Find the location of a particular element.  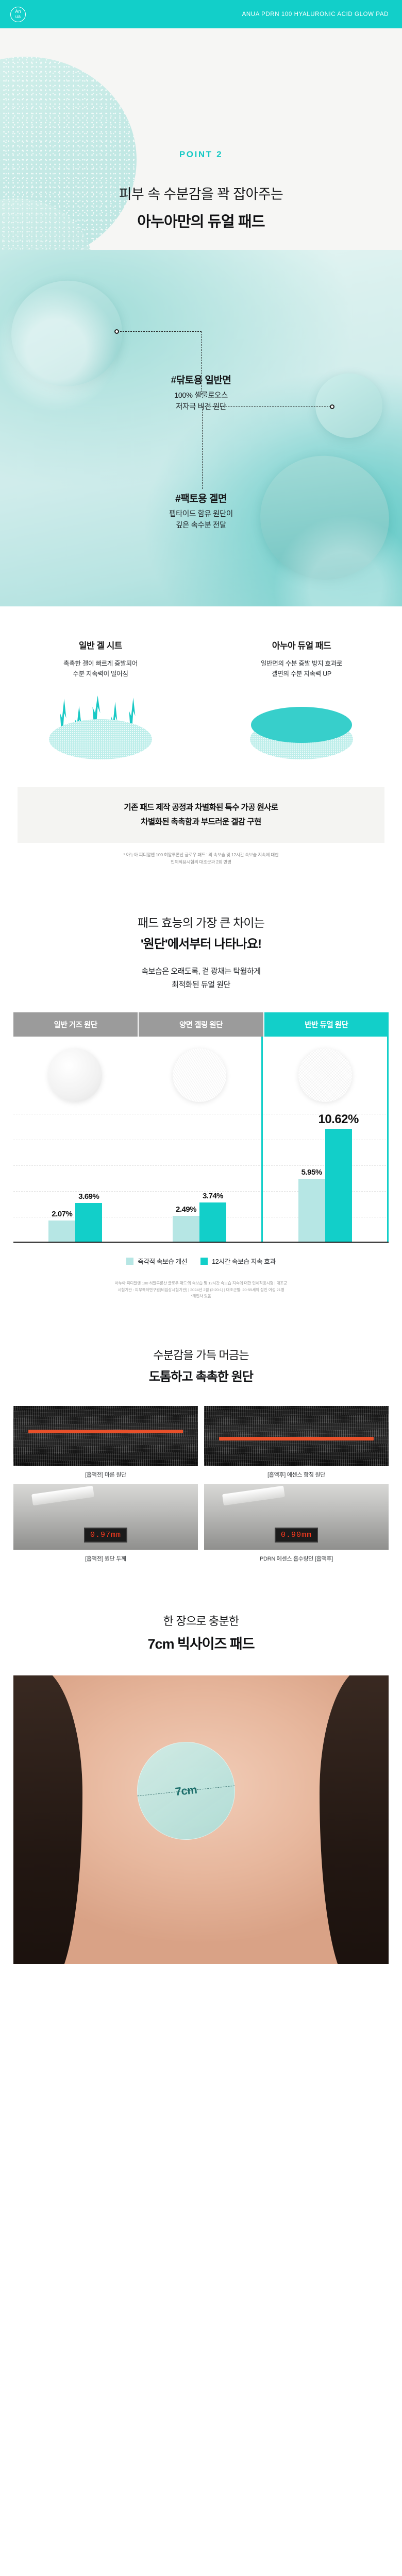

pad-ellipse-left is located at coordinates (100, 739).